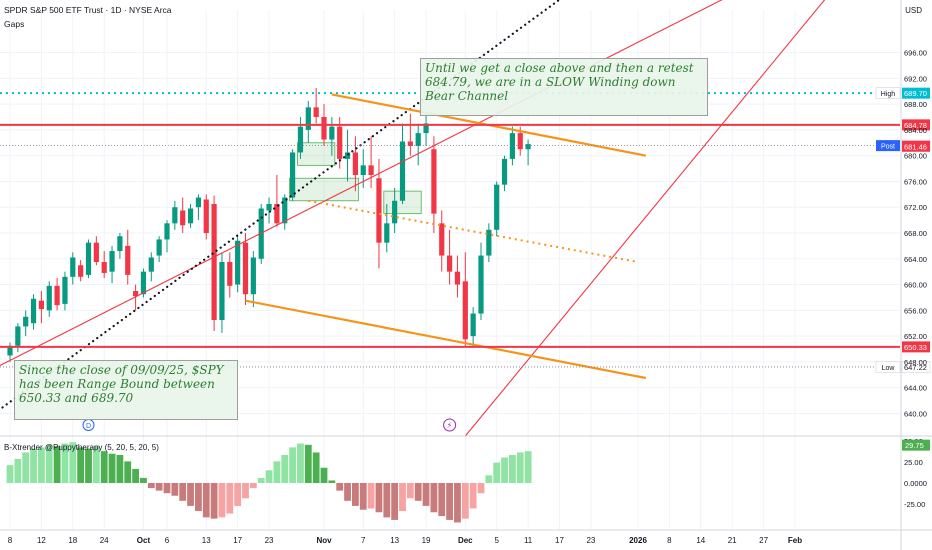  I want to click on x-tick-label: 8, so click(10, 540).